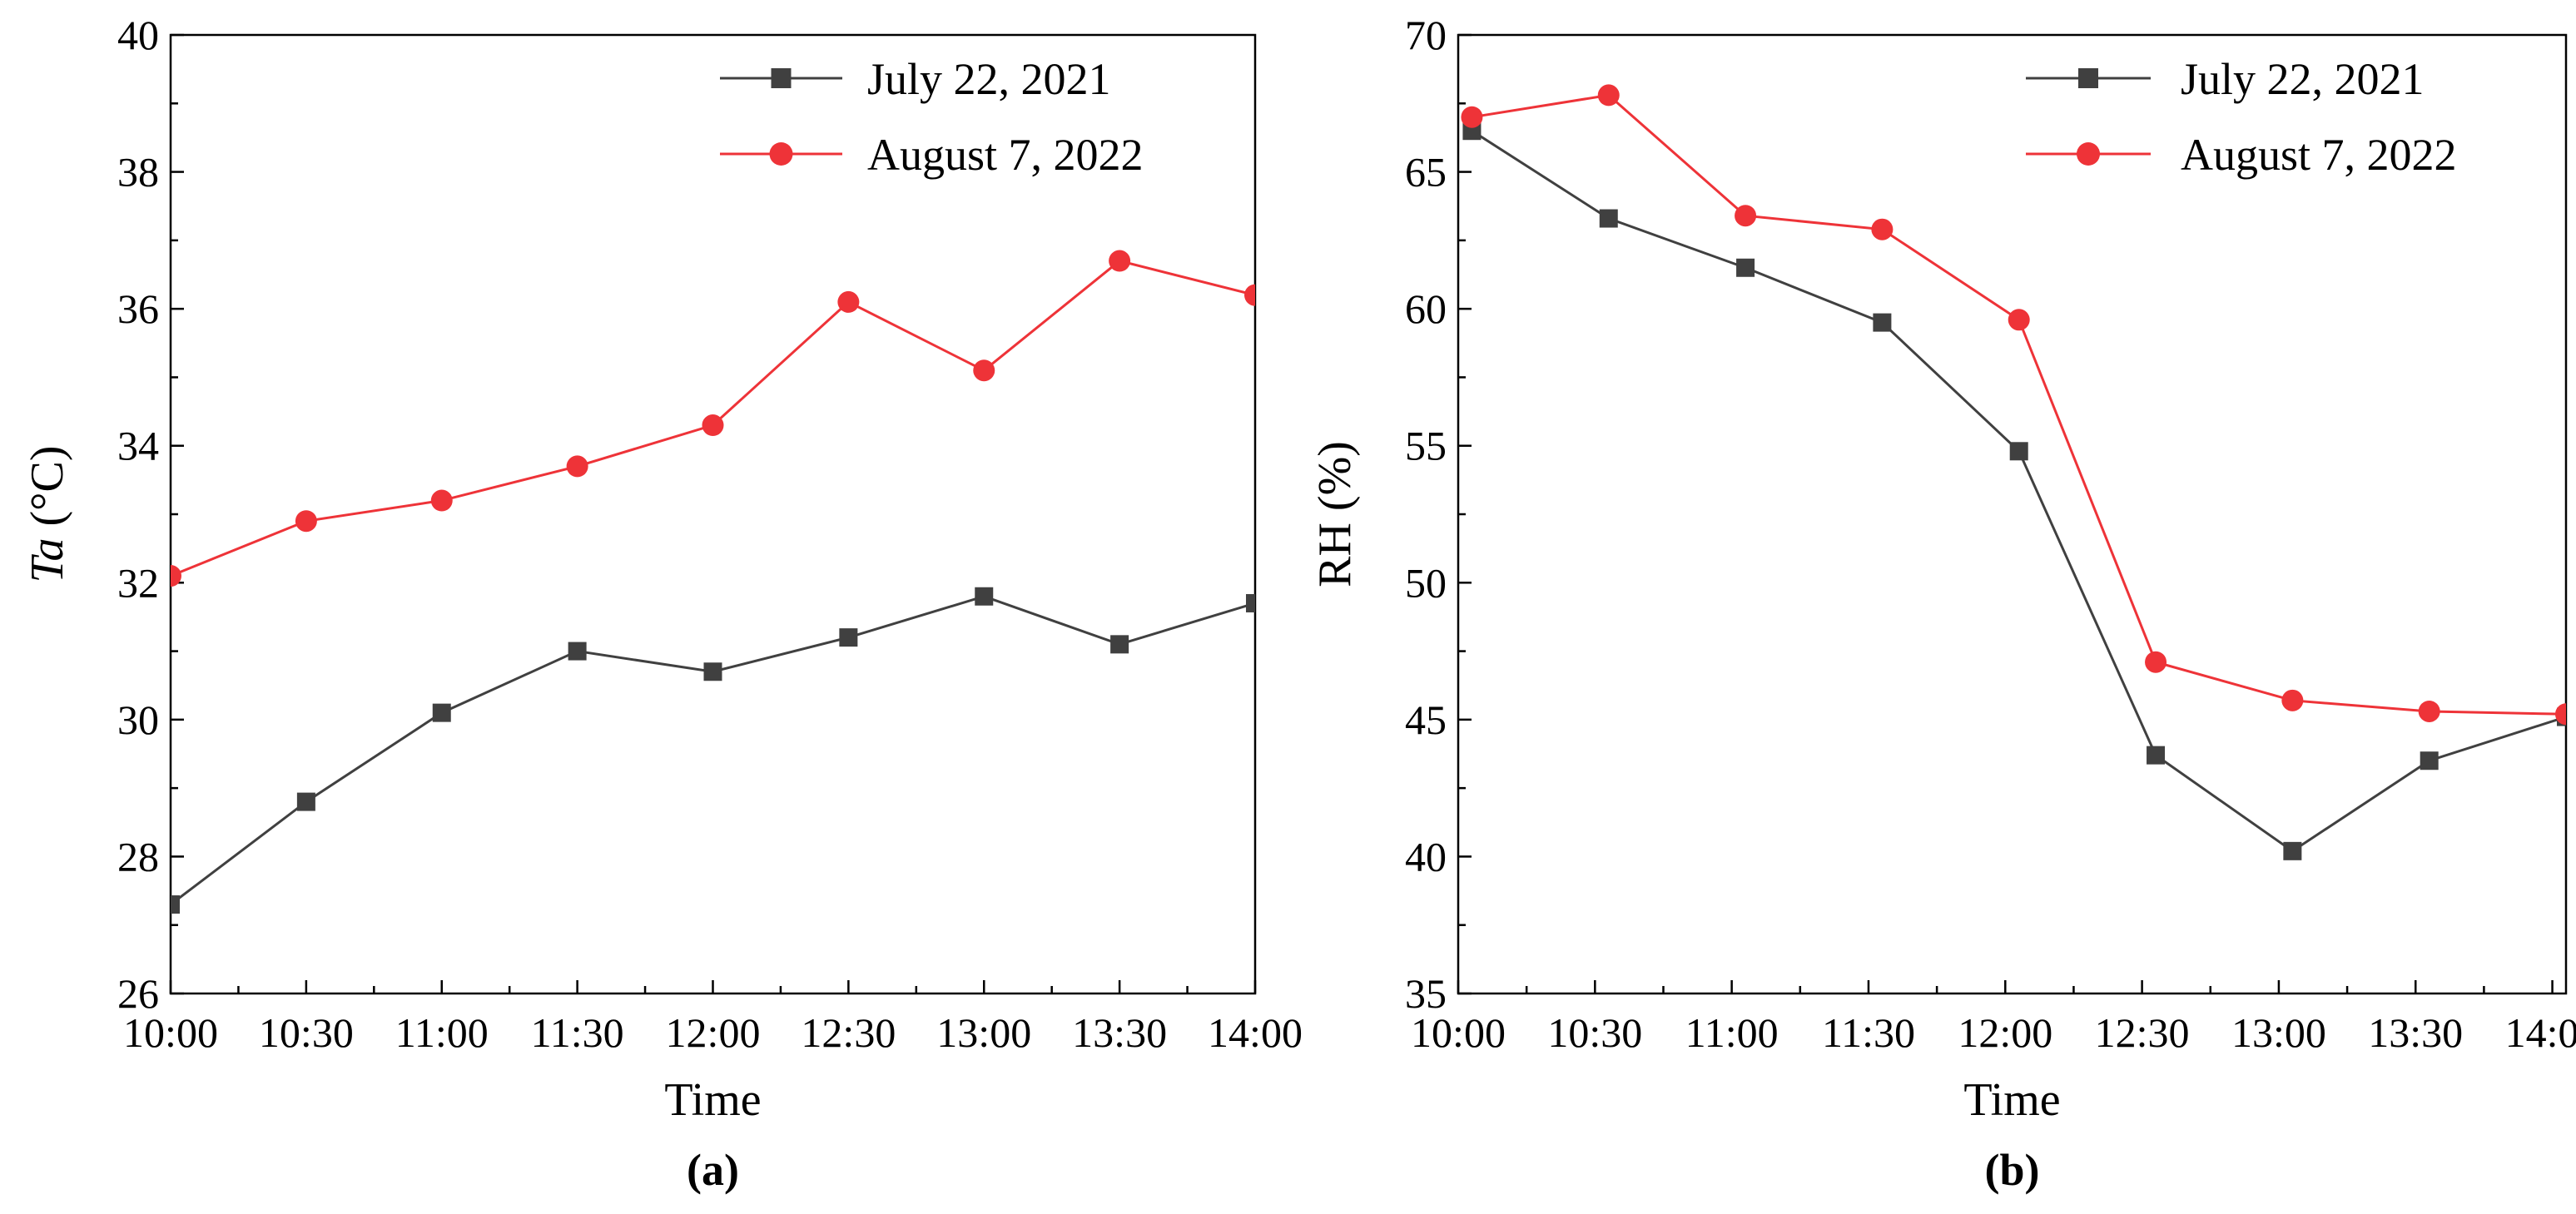  Describe the element at coordinates (1426, 993) in the screenshot. I see `y-tick-label: 35` at that location.